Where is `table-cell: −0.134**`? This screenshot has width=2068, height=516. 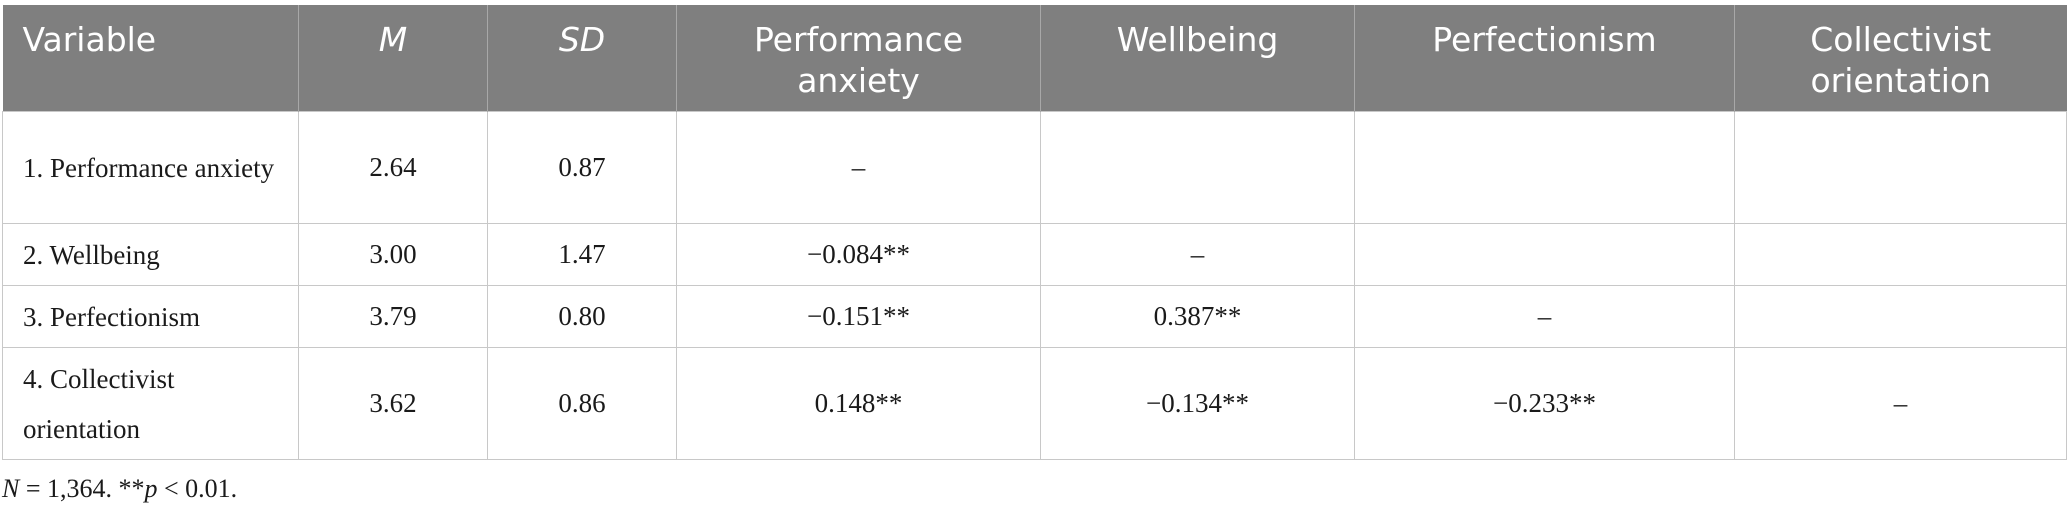
table-cell: −0.134** is located at coordinates (1197, 403).